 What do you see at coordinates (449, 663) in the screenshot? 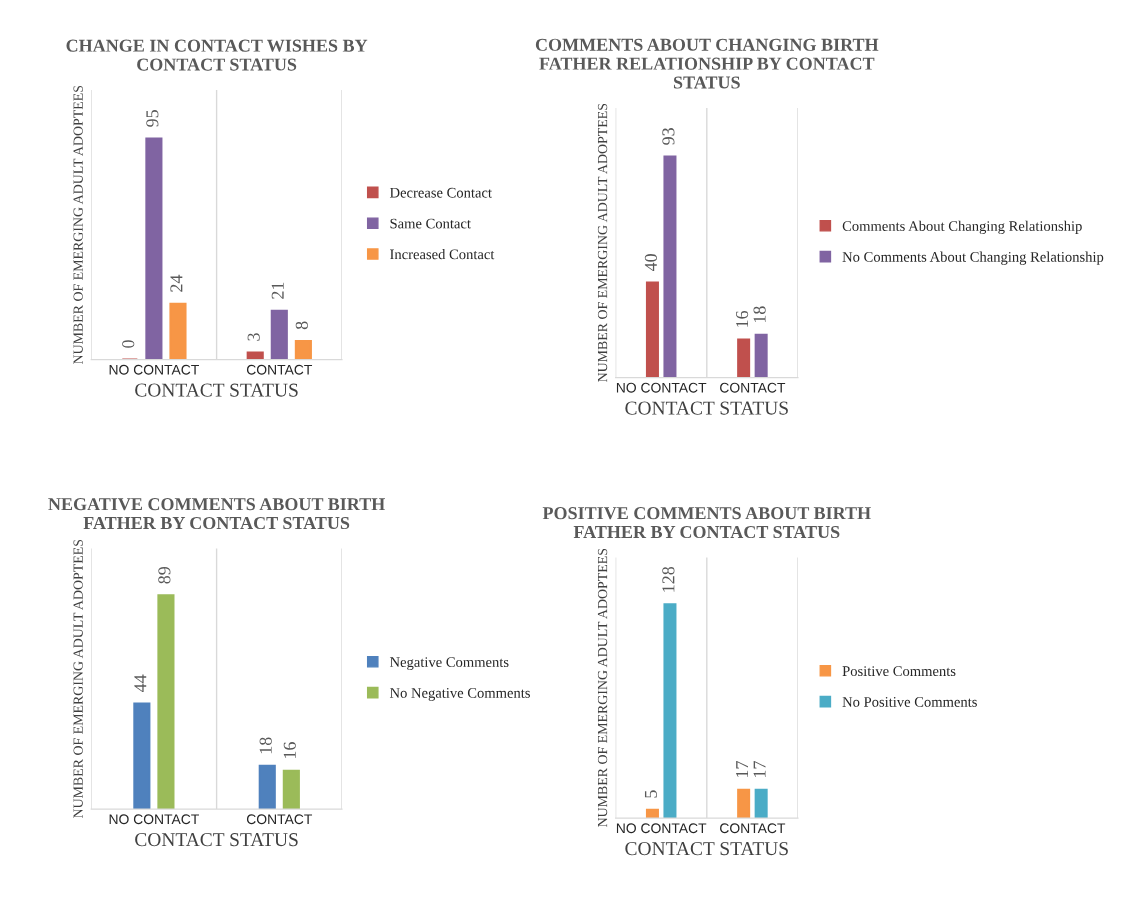
I see `legend-label: Negative Comments` at bounding box center [449, 663].